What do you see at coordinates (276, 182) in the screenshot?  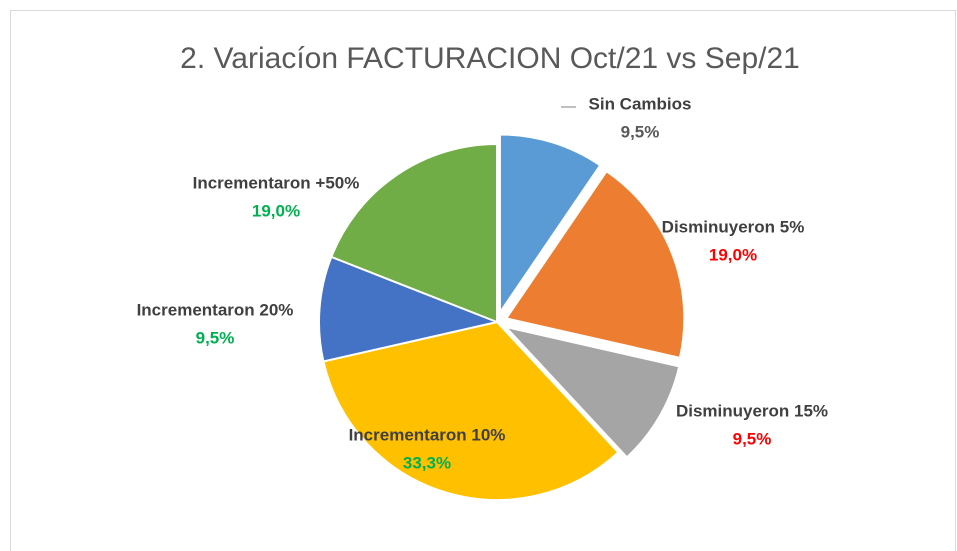 I see `slice-label: Incrementaron +50%` at bounding box center [276, 182].